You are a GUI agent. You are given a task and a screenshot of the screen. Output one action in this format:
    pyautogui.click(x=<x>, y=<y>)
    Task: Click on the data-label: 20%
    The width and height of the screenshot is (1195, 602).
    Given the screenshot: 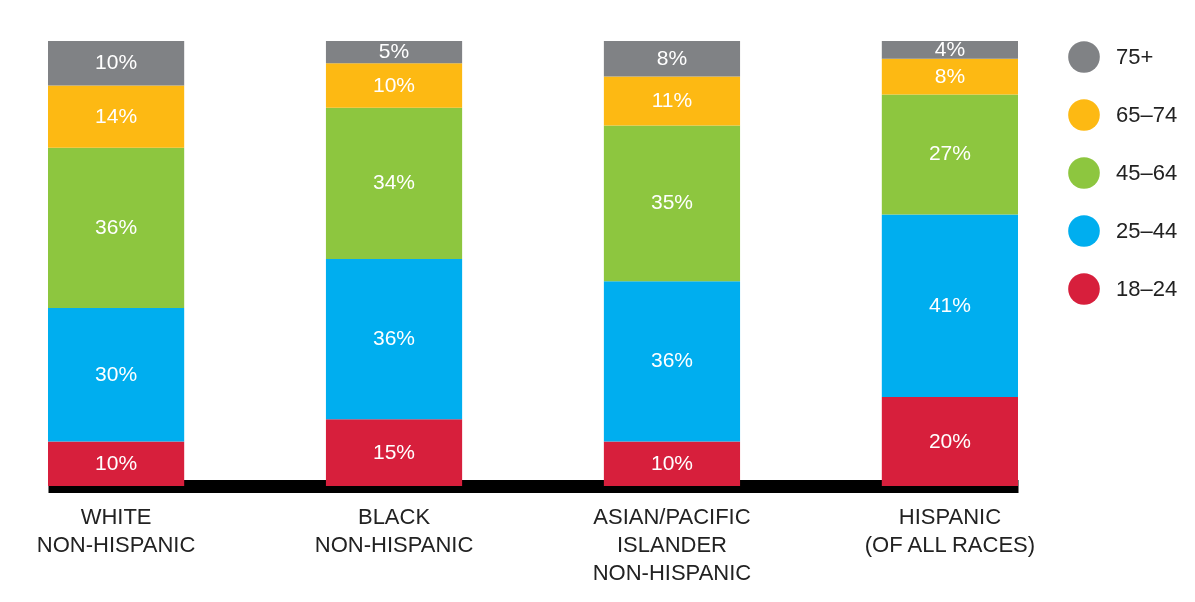 What is the action you would take?
    pyautogui.click(x=949, y=440)
    